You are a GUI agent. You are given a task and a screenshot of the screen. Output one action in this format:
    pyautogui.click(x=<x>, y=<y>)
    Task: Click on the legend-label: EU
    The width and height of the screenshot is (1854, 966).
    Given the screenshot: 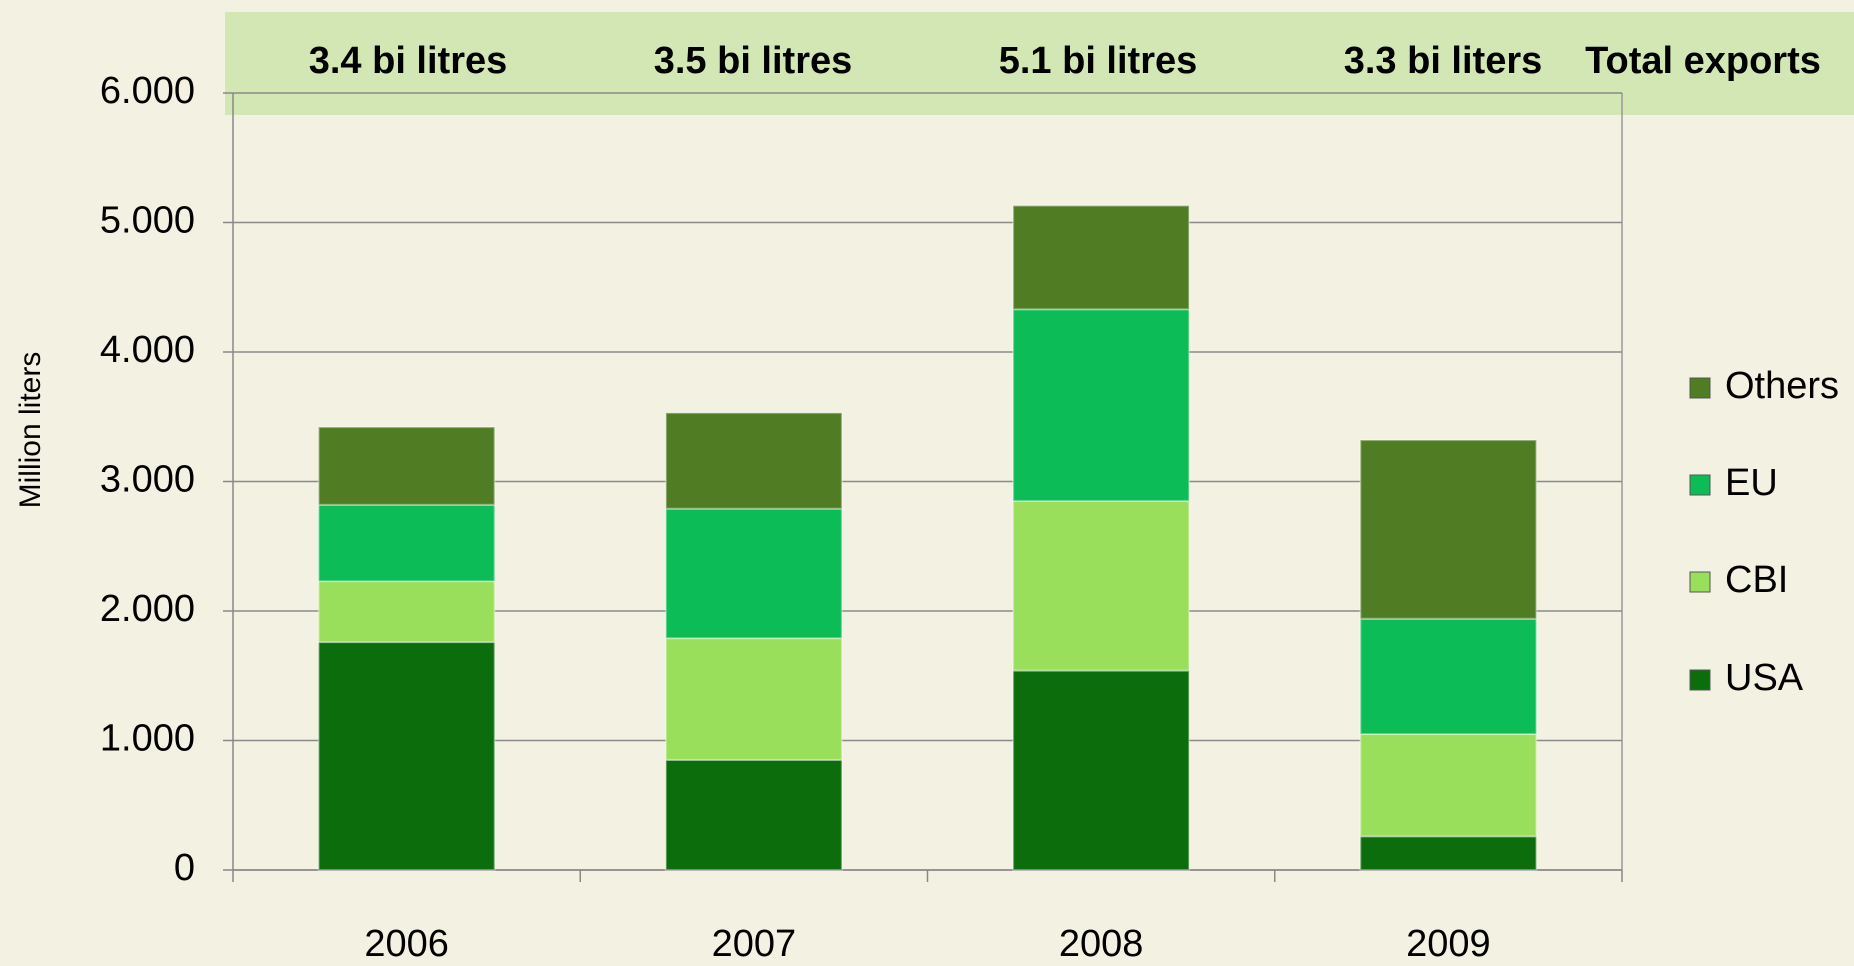 What is the action you would take?
    pyautogui.click(x=1751, y=483)
    